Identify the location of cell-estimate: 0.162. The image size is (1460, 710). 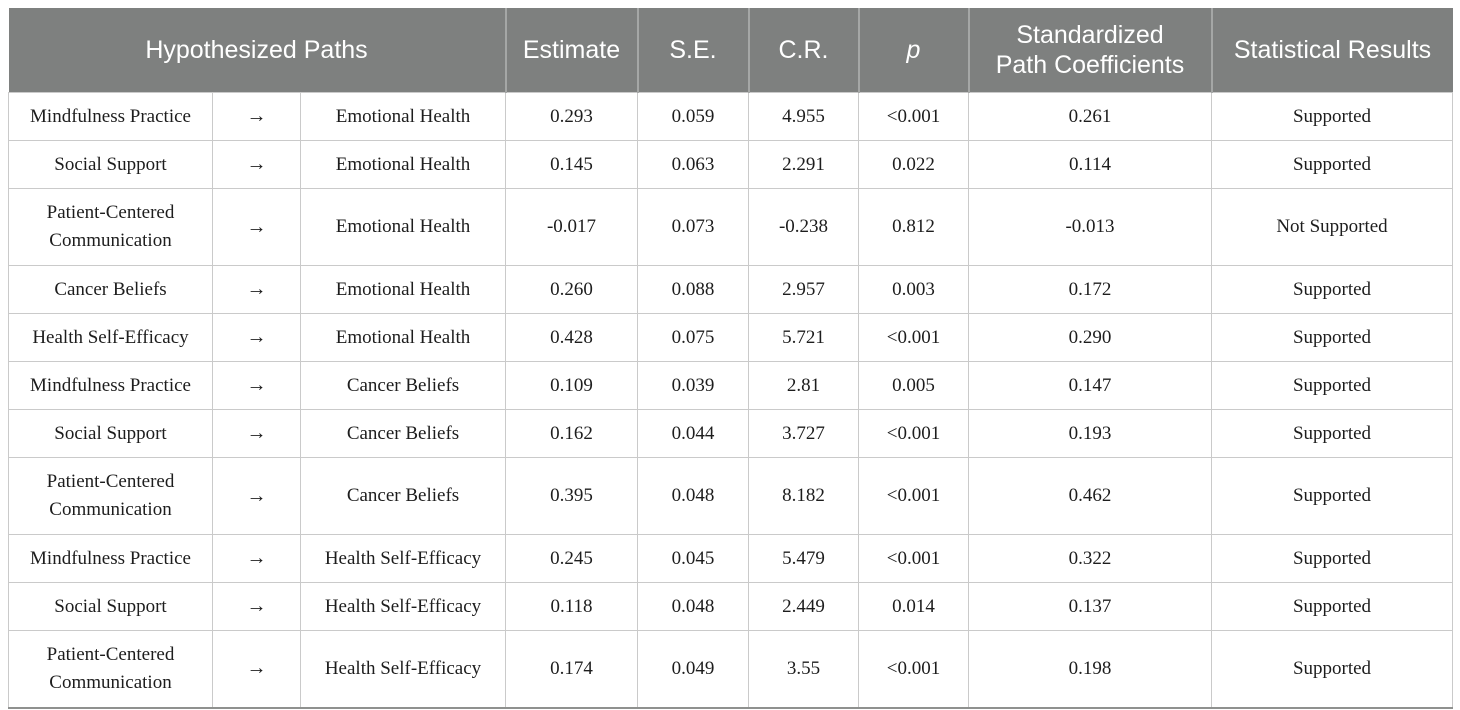
(571, 433).